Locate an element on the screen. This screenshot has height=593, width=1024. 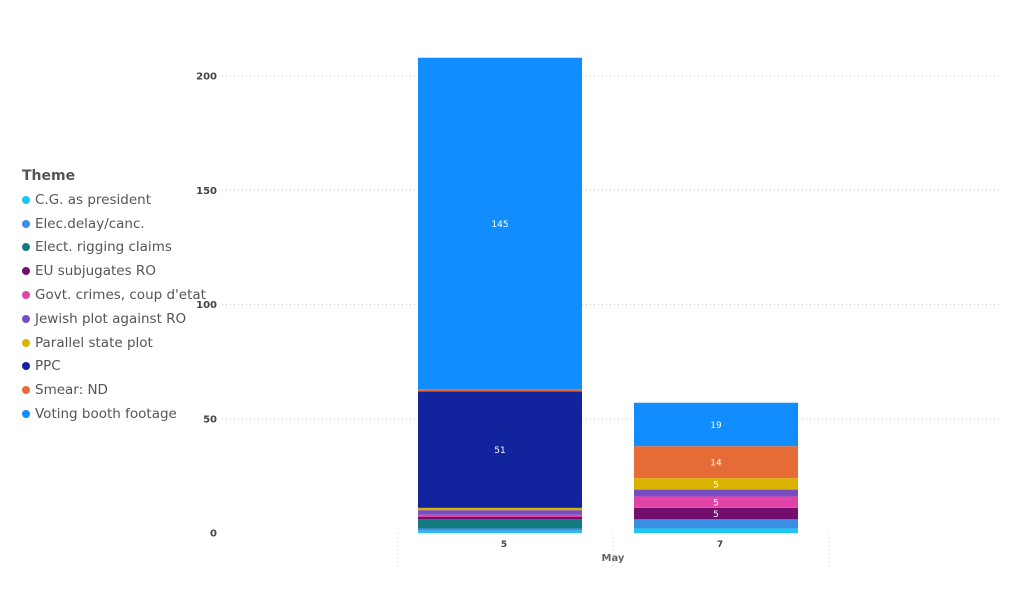
legend-label: Parallel state plot is located at coordinates (94, 342).